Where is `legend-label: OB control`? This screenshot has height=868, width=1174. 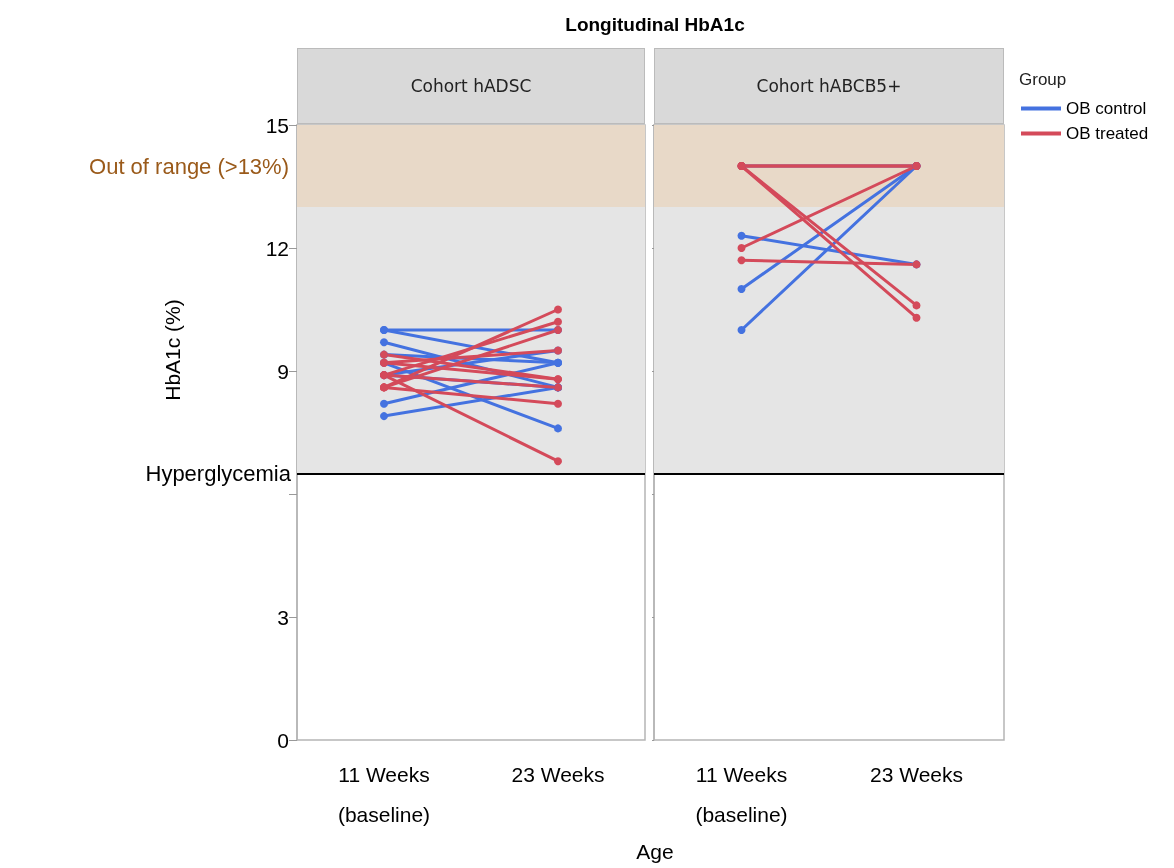
legend-label: OB control is located at coordinates (1106, 108).